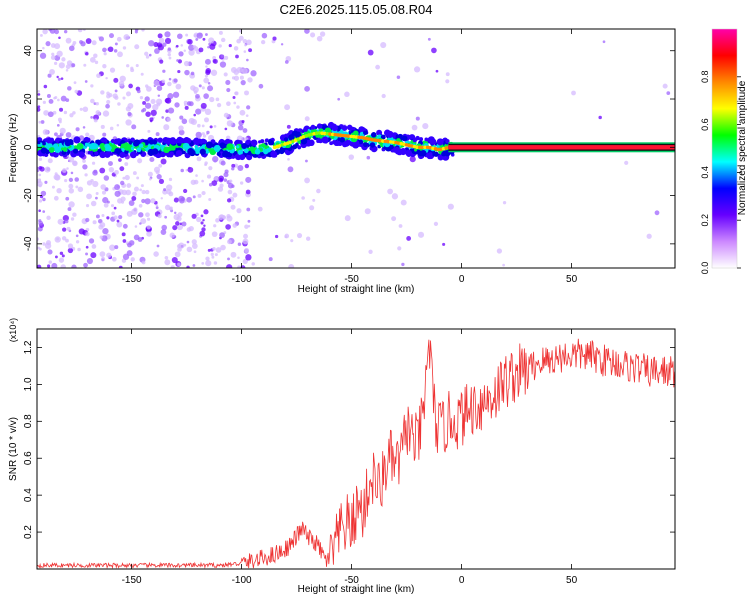 This screenshot has height=600, width=750. What do you see at coordinates (705, 268) in the screenshot?
I see `colorbar-tick-label: 0.0` at bounding box center [705, 268].